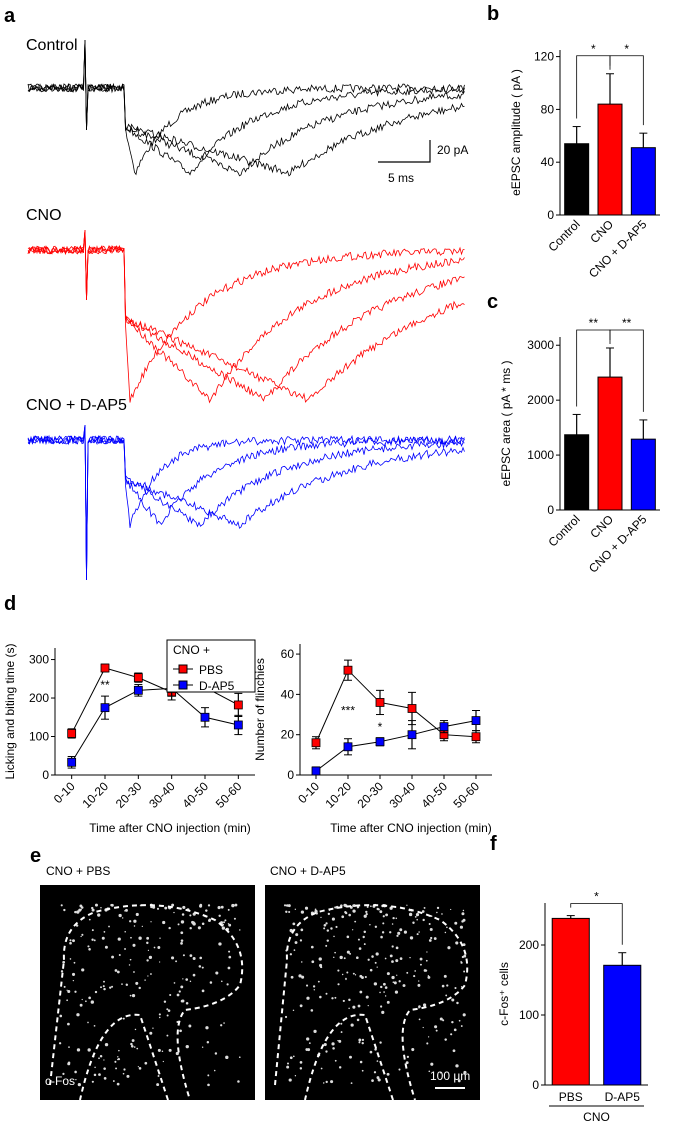  Describe the element at coordinates (504, 994) in the screenshot. I see `y-axis-label: c-Fos⁺ cells` at that location.